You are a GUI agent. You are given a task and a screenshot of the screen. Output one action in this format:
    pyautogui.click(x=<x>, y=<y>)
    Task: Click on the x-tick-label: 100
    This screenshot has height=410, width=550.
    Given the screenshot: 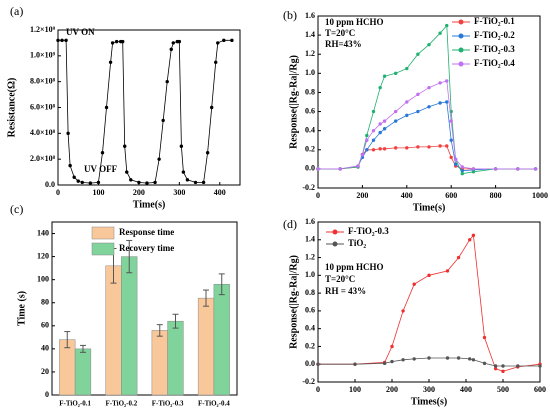 What is the action you would take?
    pyautogui.click(x=98, y=192)
    